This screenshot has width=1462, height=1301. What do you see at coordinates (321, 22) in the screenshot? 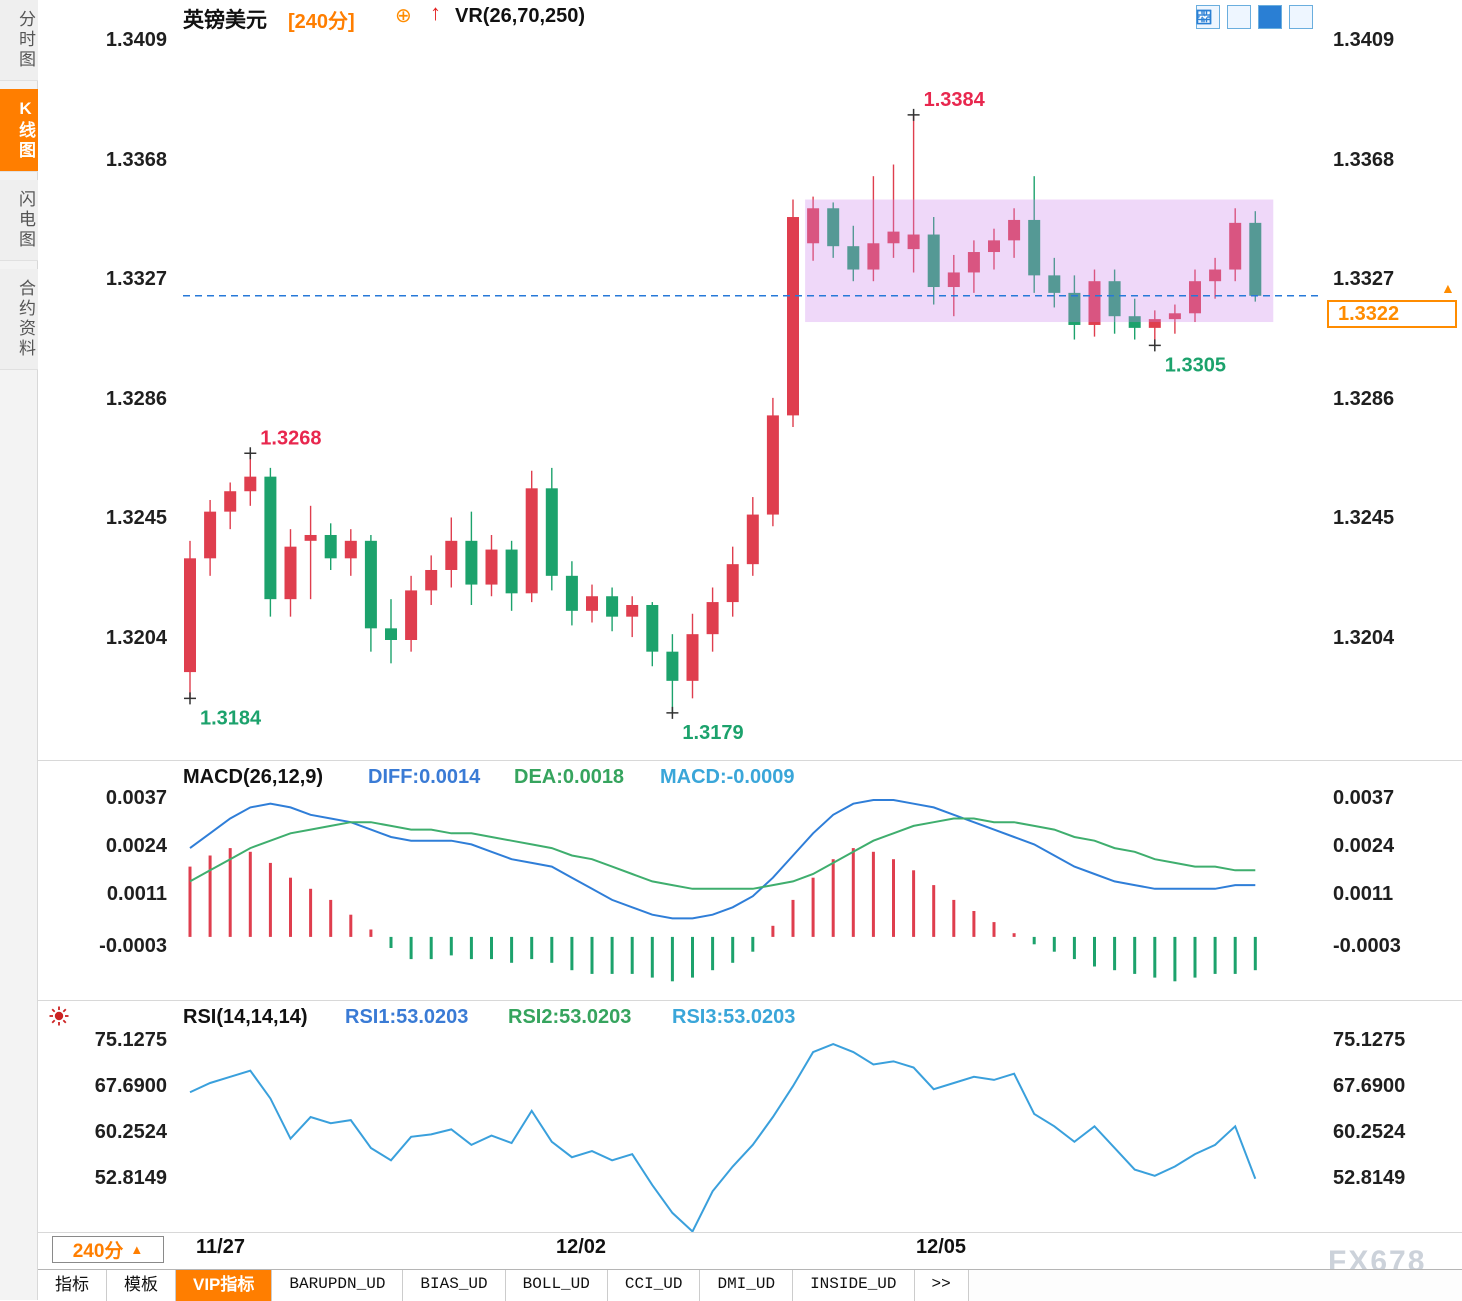
I see `period-label: [240分]` at bounding box center [321, 22].